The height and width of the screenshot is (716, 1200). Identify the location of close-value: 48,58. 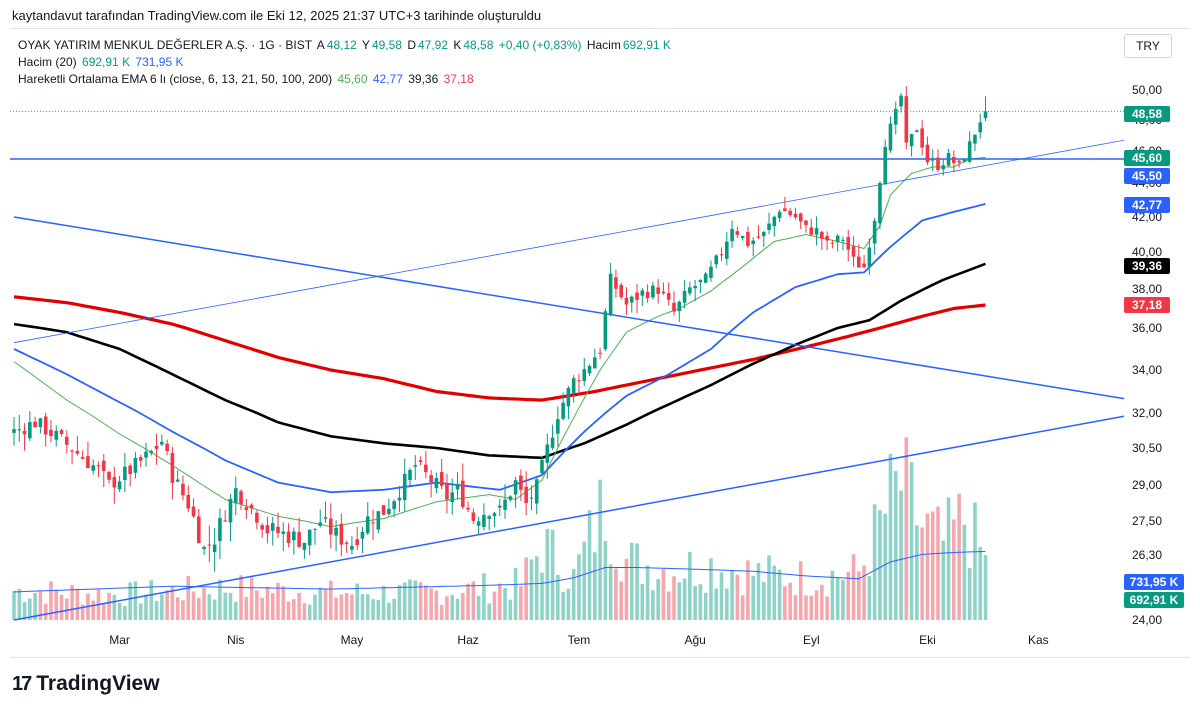
(478, 45).